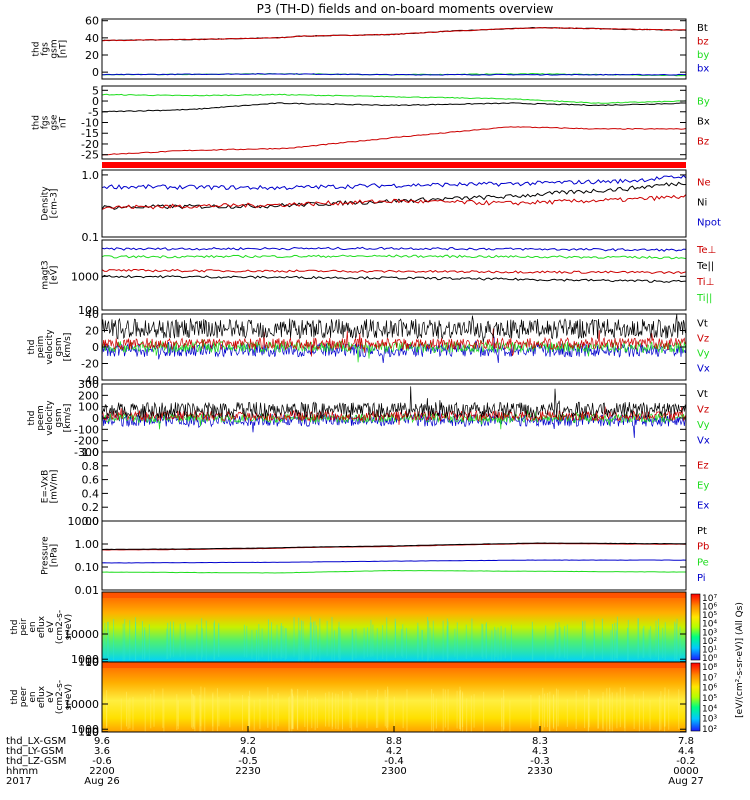  What do you see at coordinates (704, 183) in the screenshot?
I see `legend-density-Ne: Ne` at bounding box center [704, 183].